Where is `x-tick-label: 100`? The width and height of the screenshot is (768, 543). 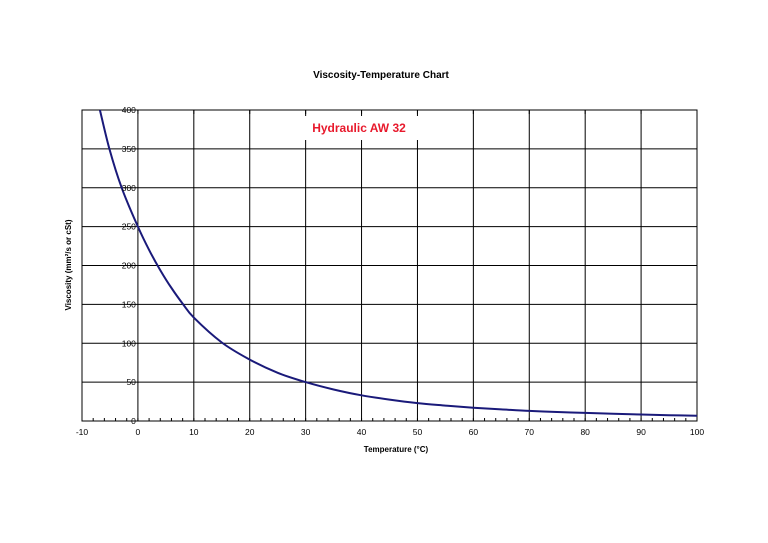 x-tick-label: 100 is located at coordinates (697, 432).